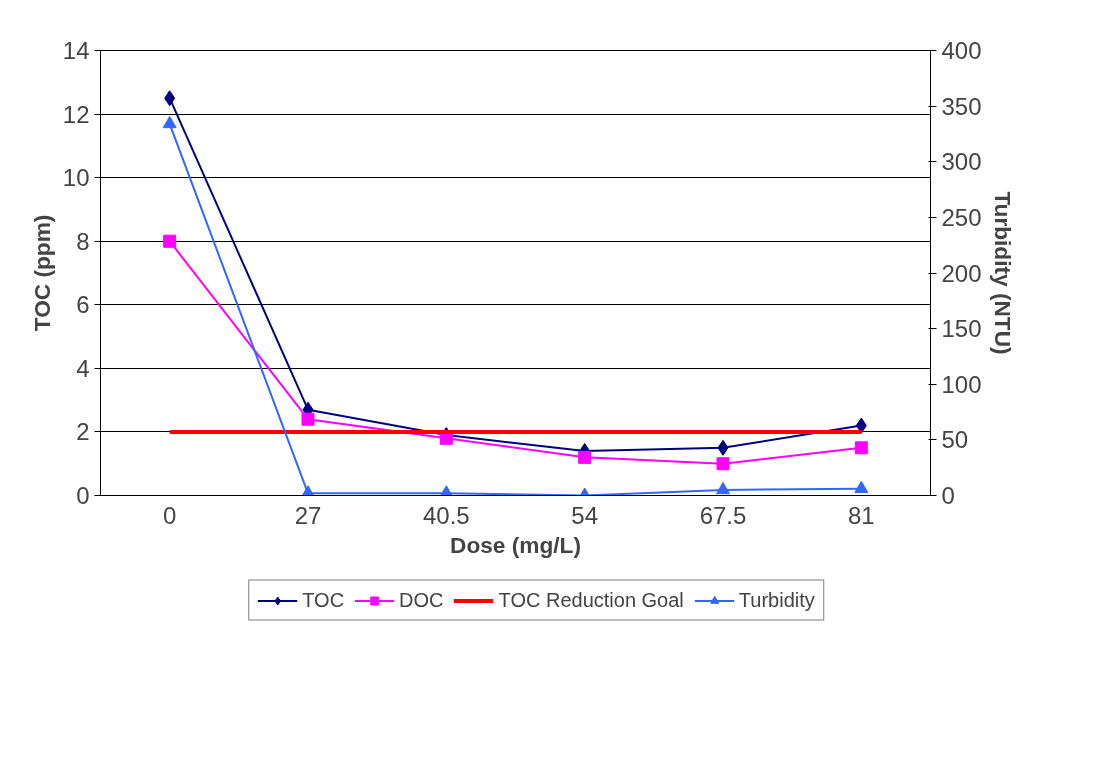 This screenshot has width=1109, height=773. I want to click on x-tick-label: 81, so click(861, 515).